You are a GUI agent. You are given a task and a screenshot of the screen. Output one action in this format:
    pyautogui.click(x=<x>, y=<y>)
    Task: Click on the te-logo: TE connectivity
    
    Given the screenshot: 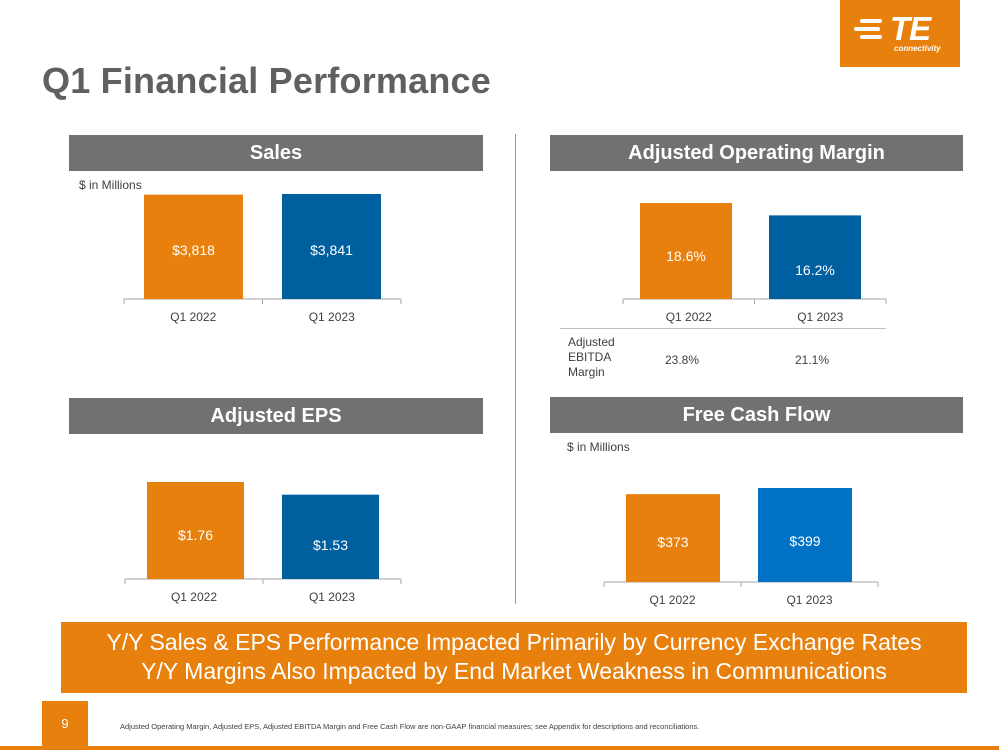 What is the action you would take?
    pyautogui.click(x=900, y=33)
    